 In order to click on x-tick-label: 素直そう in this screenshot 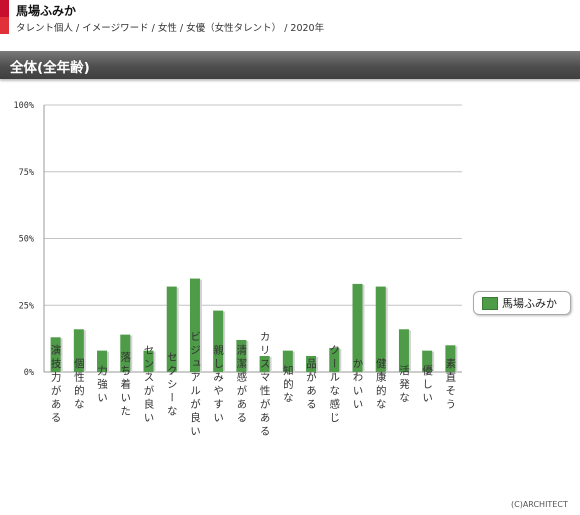, I will do `click(450, 384)`.